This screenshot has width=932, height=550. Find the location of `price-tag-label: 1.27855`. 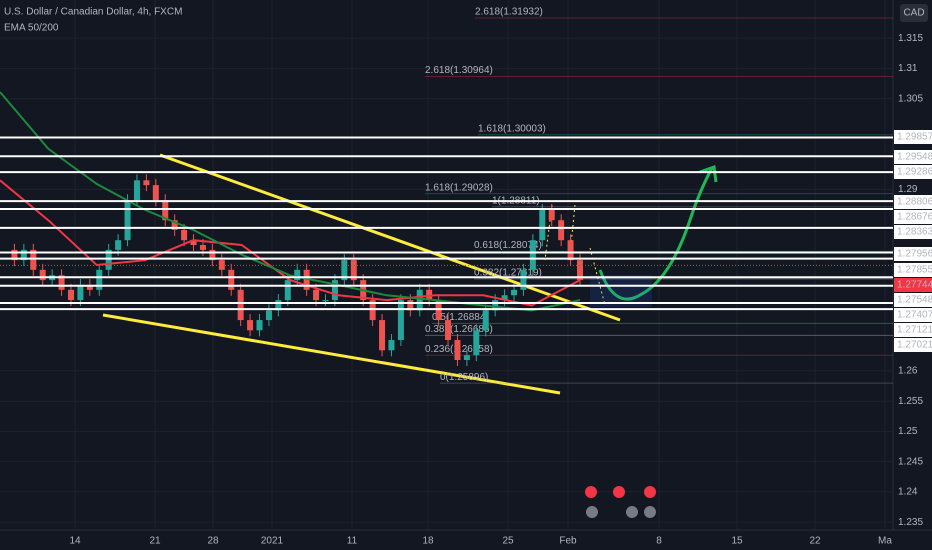

price-tag-label: 1.27855 is located at coordinates (914, 270).